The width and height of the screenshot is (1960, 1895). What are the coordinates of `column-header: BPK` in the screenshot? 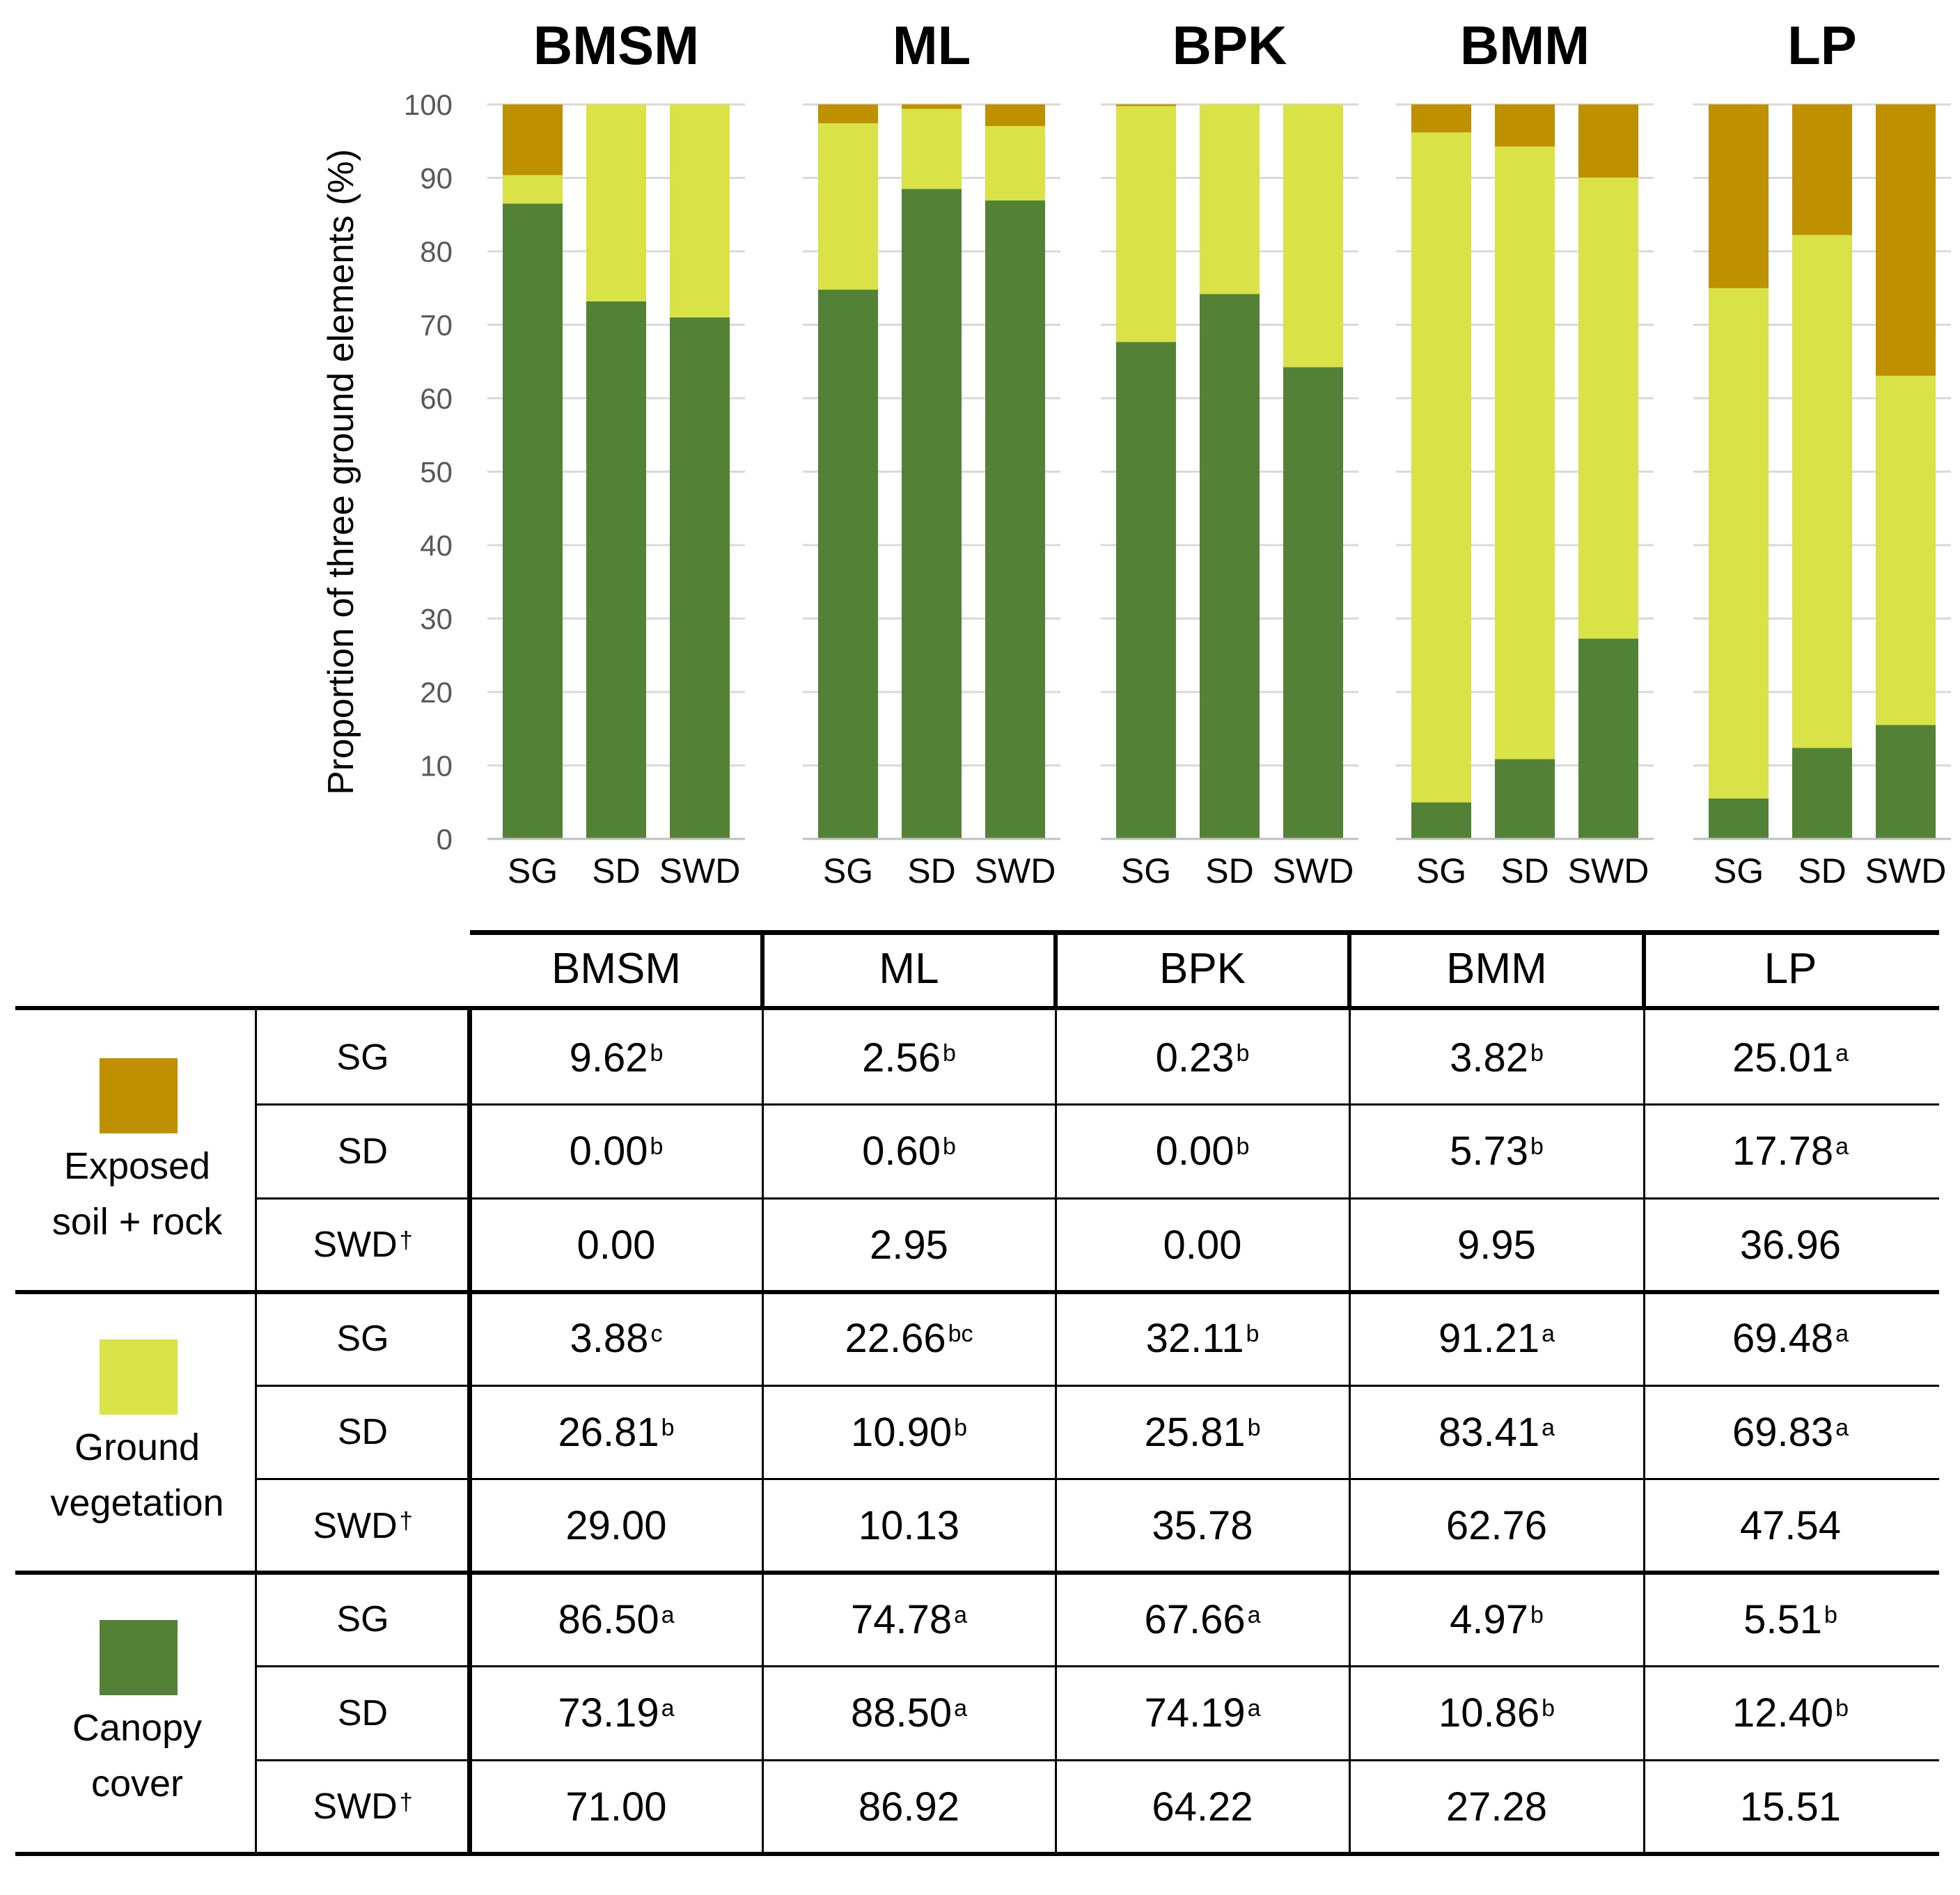 It's located at (1202, 968).